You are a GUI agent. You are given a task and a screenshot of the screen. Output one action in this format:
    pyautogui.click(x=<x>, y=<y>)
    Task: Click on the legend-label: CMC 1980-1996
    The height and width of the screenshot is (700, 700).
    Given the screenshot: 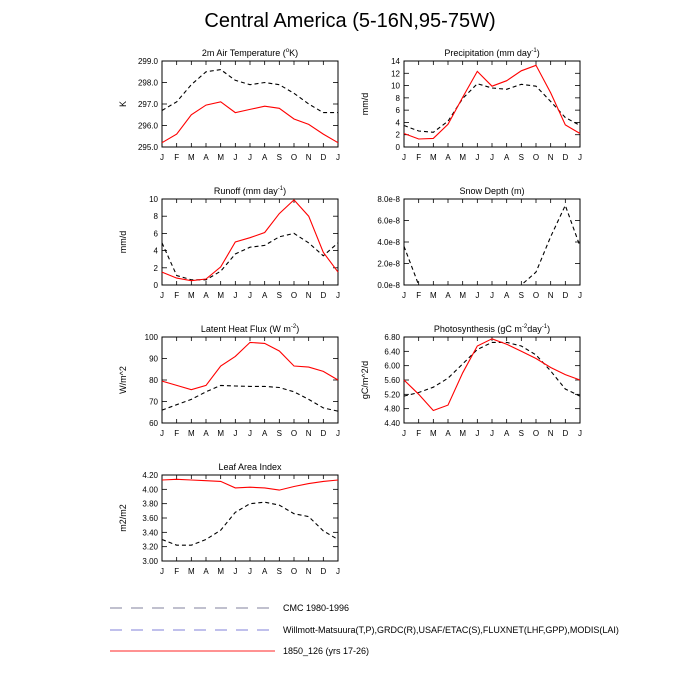 What is the action you would take?
    pyautogui.click(x=316, y=608)
    